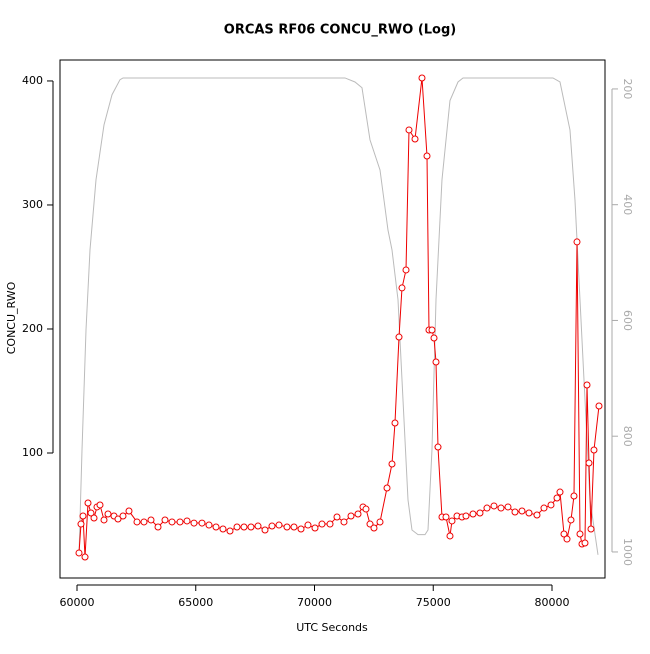  Describe the element at coordinates (32, 80) in the screenshot. I see `y-tick-label: 400` at that location.